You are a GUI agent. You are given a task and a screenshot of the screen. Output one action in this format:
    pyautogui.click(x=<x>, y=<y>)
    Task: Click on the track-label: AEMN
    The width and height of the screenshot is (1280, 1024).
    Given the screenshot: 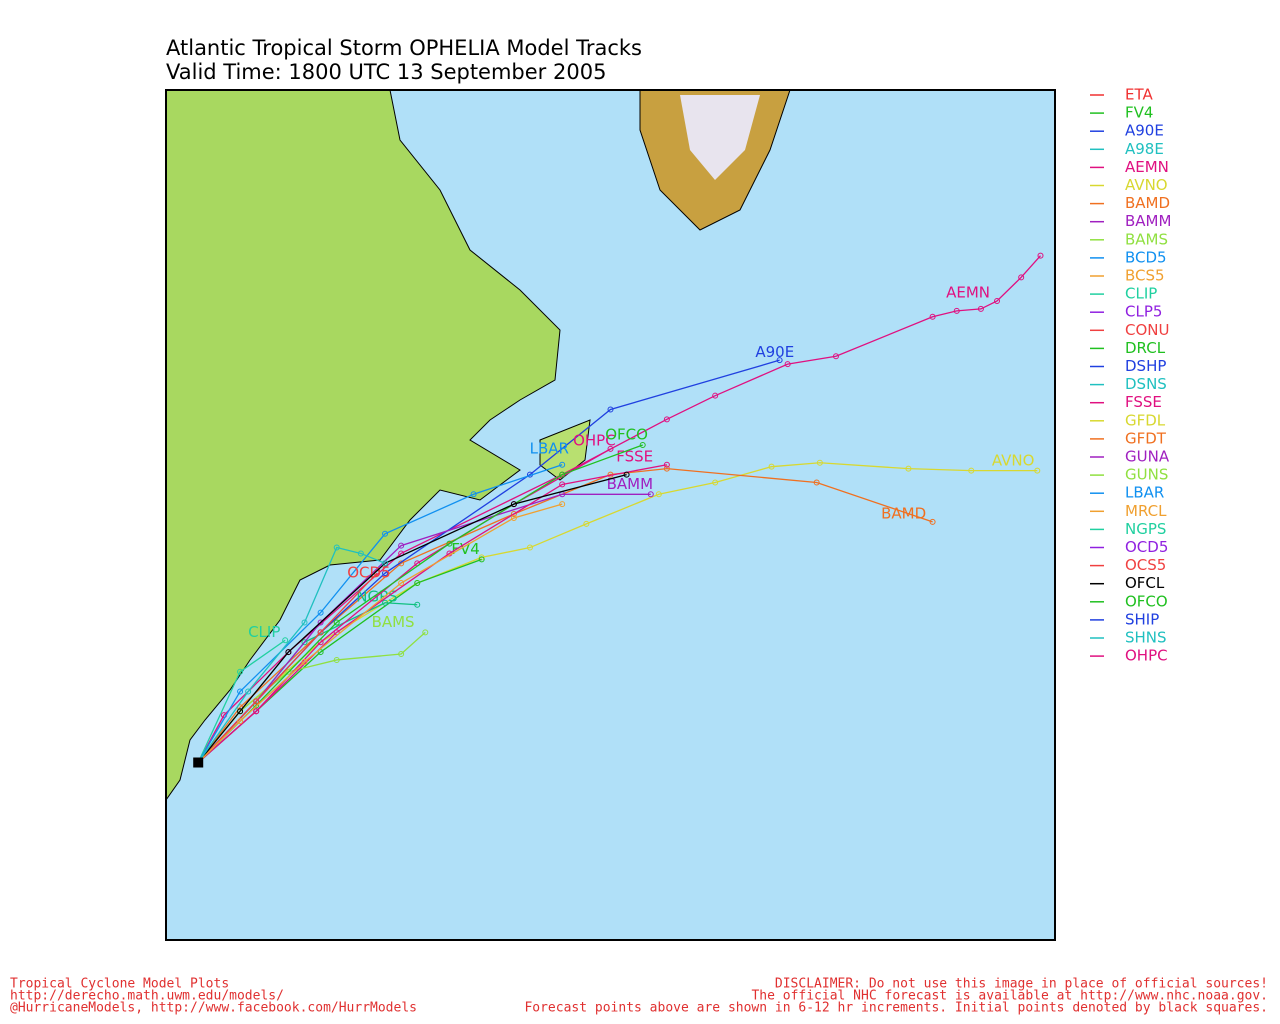 What is the action you would take?
    pyautogui.click(x=968, y=293)
    